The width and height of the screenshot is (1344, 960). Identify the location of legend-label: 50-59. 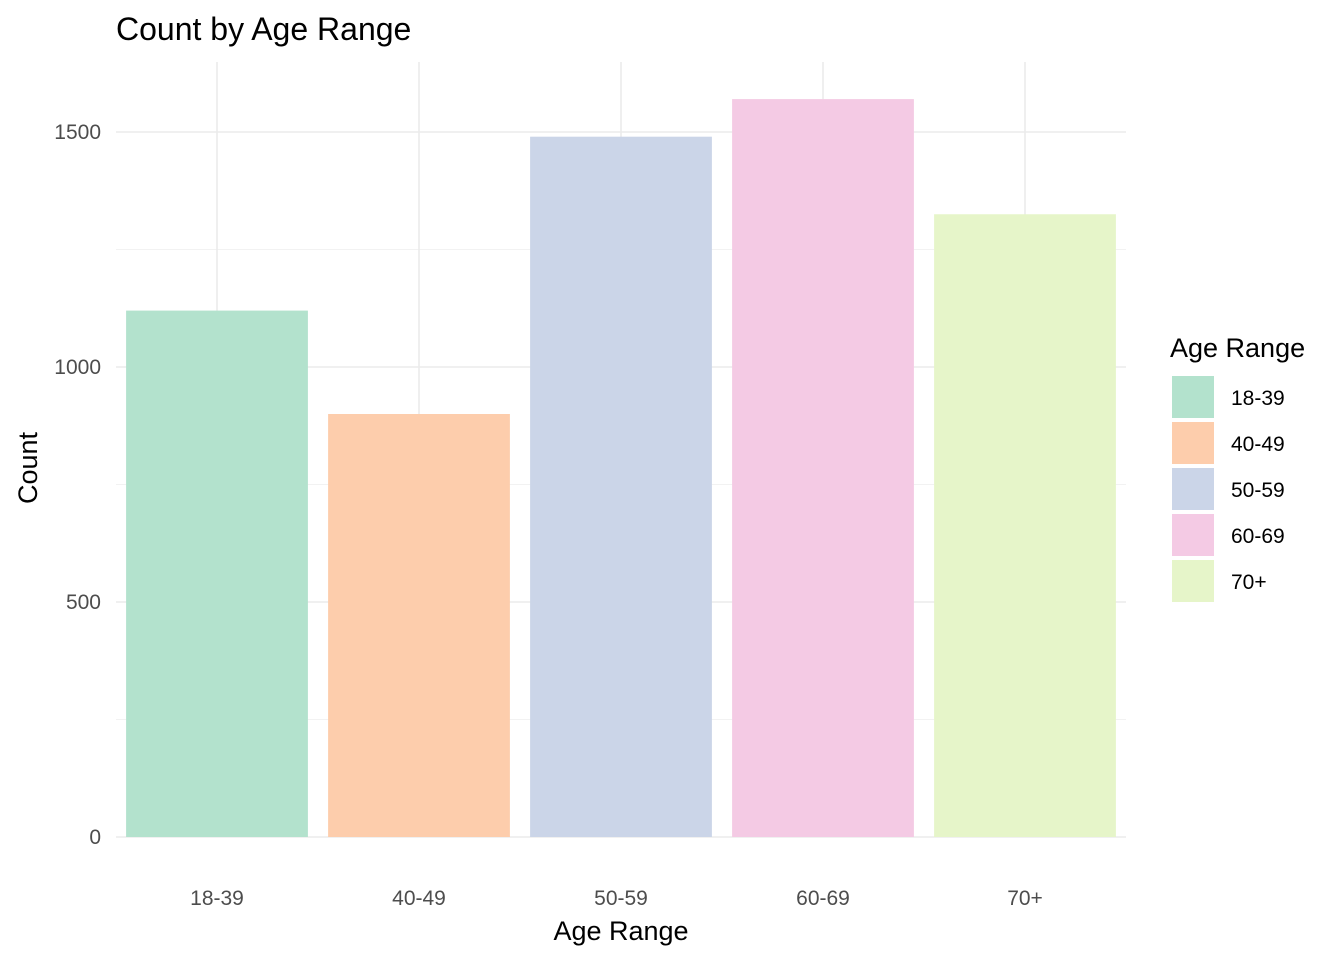
(1258, 490).